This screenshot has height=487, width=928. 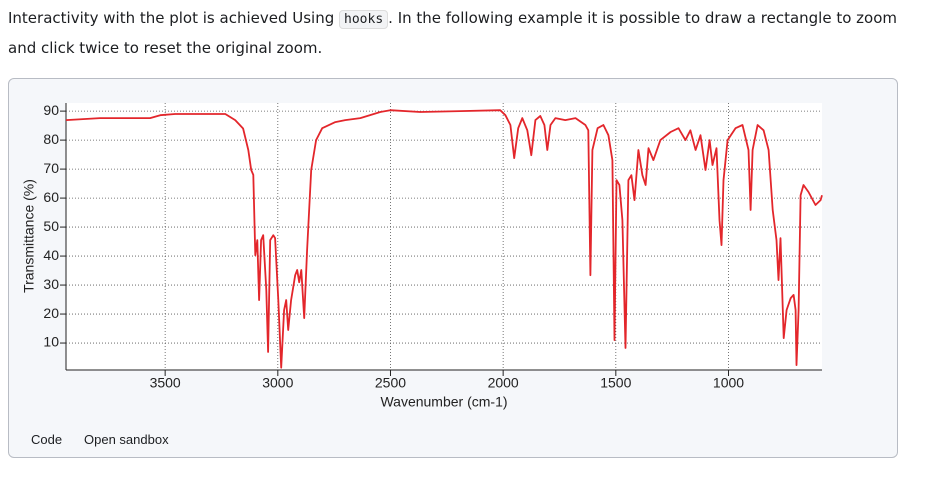 I want to click on y-tick-label: 30, so click(x=51, y=284).